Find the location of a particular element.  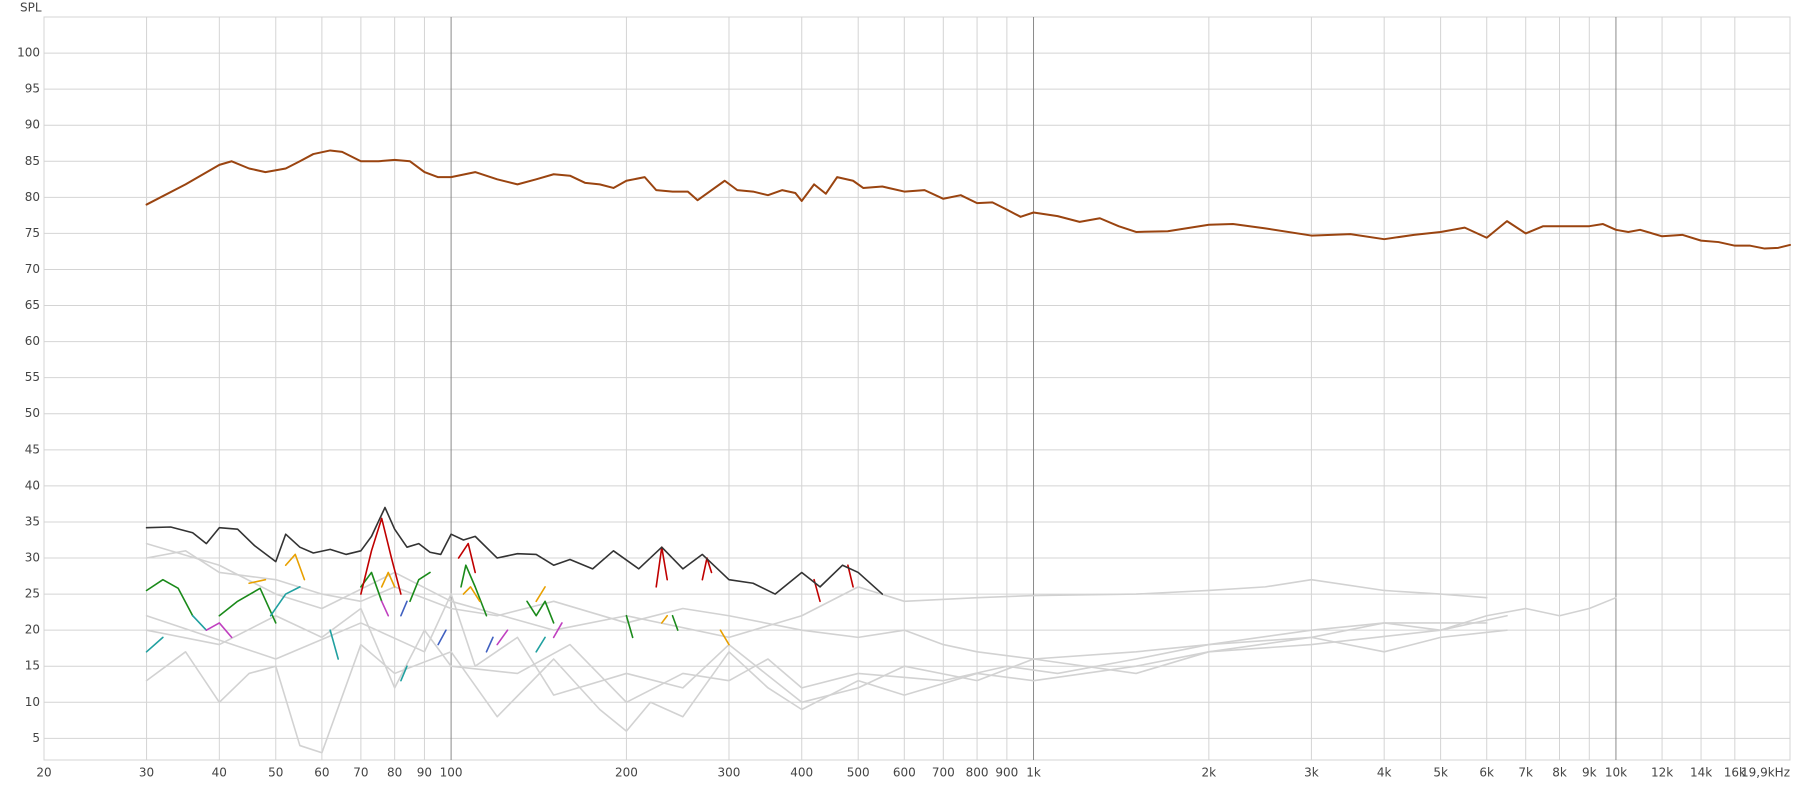

y-tick-label: 60 is located at coordinates (32, 341).